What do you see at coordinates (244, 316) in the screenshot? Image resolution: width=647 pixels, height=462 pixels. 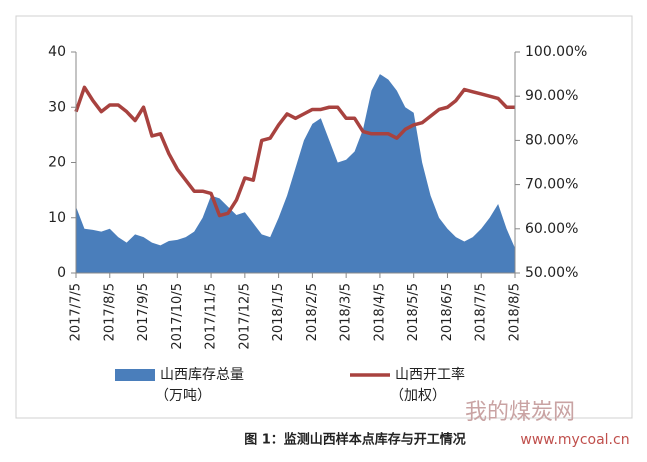 I see `x-tick-label: 2017/12/5` at bounding box center [244, 316].